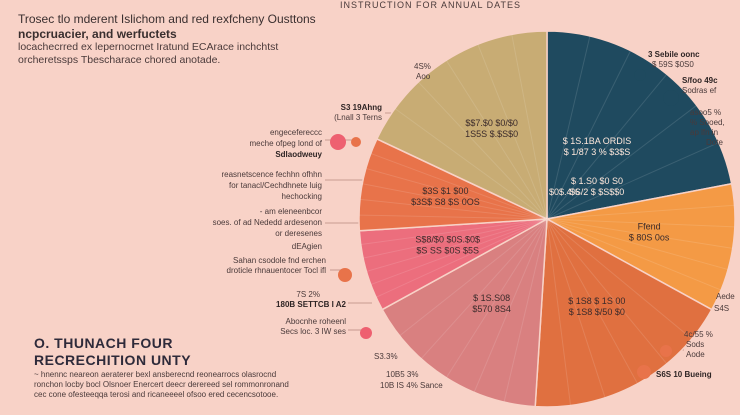 Image resolution: width=740 pixels, height=415 pixels. I want to click on slice-label-1-3: $ 1.S0 $0 S0, so click(597, 181).